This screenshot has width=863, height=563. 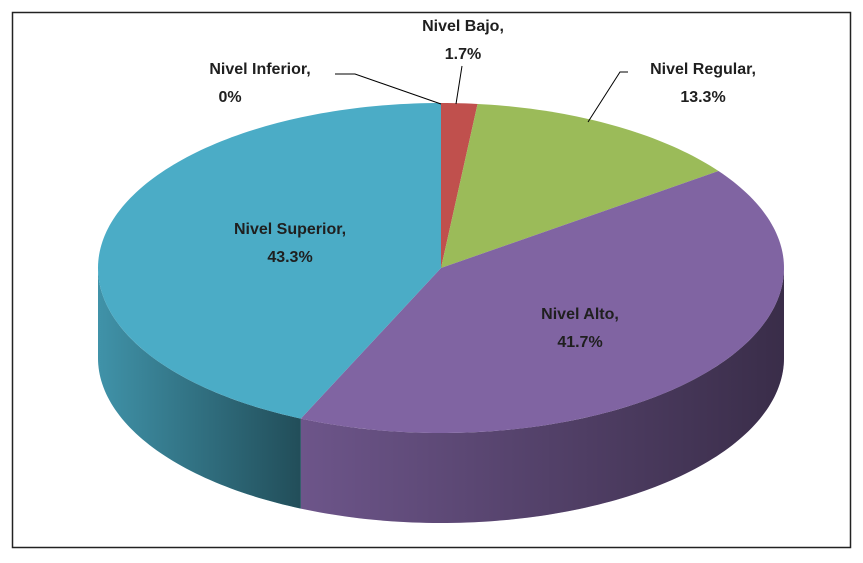 What do you see at coordinates (703, 69) in the screenshot?
I see `data-label-name: Nivel Regular,` at bounding box center [703, 69].